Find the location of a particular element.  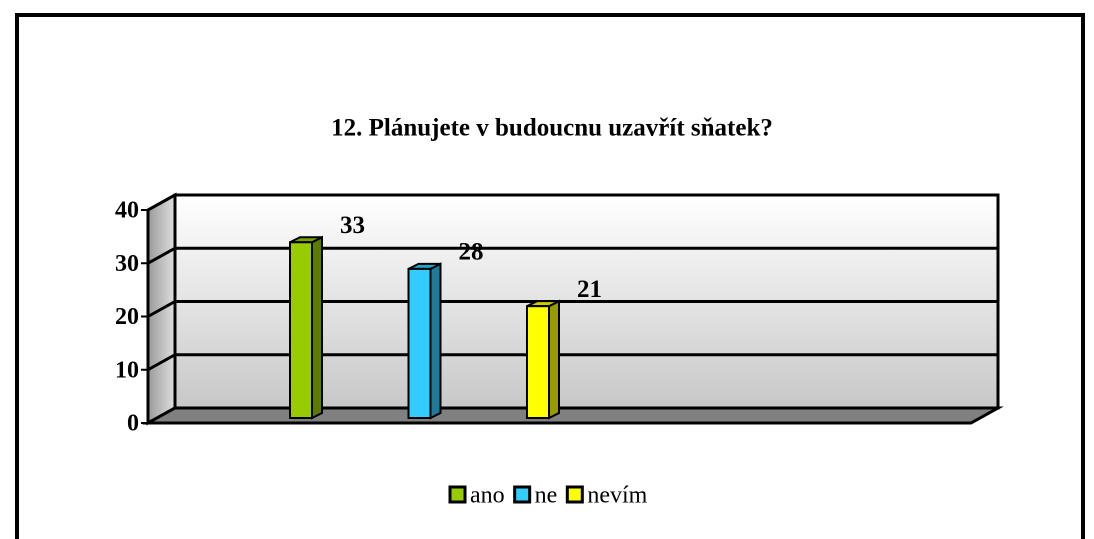

y-tick-label: 40 is located at coordinates (127, 211).